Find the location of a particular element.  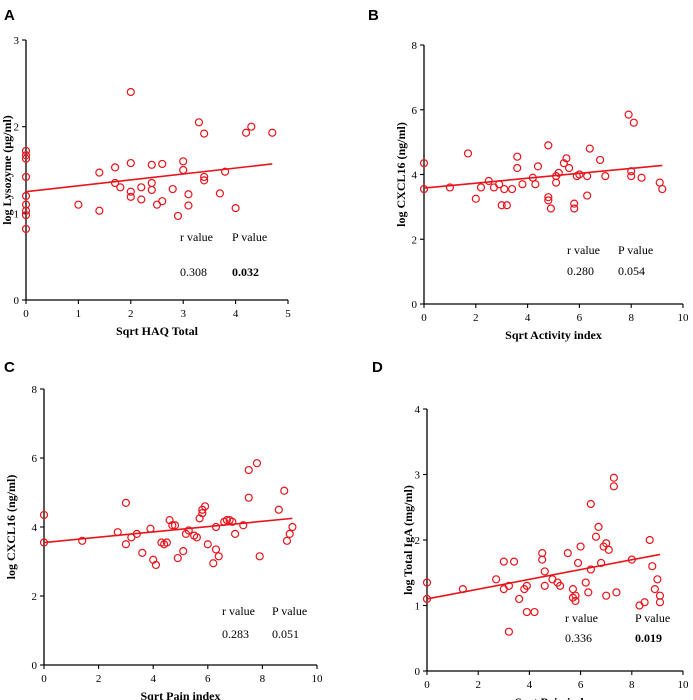

r-value-d: 0.336 is located at coordinates (578, 638).